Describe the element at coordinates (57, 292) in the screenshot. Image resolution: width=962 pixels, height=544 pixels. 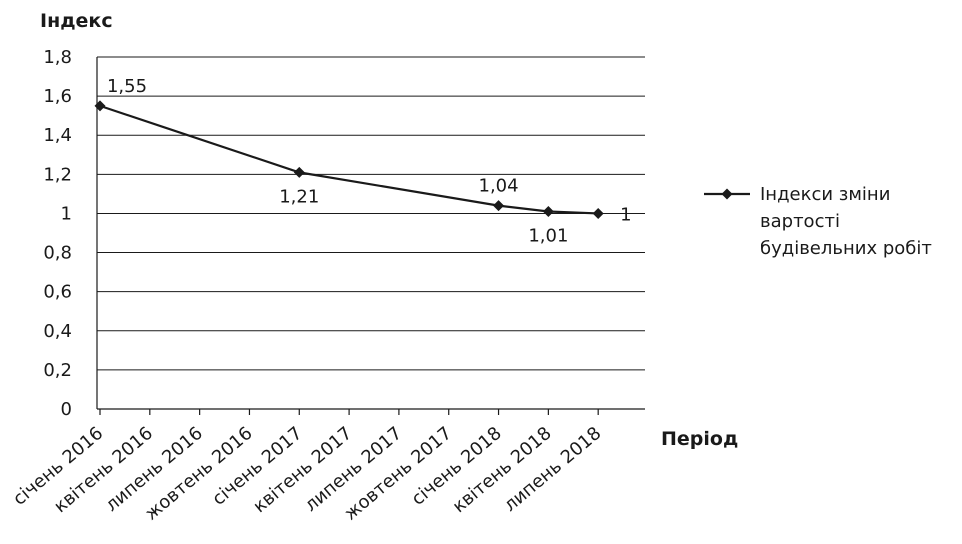
I see `y-tick-label: 0,6` at that location.